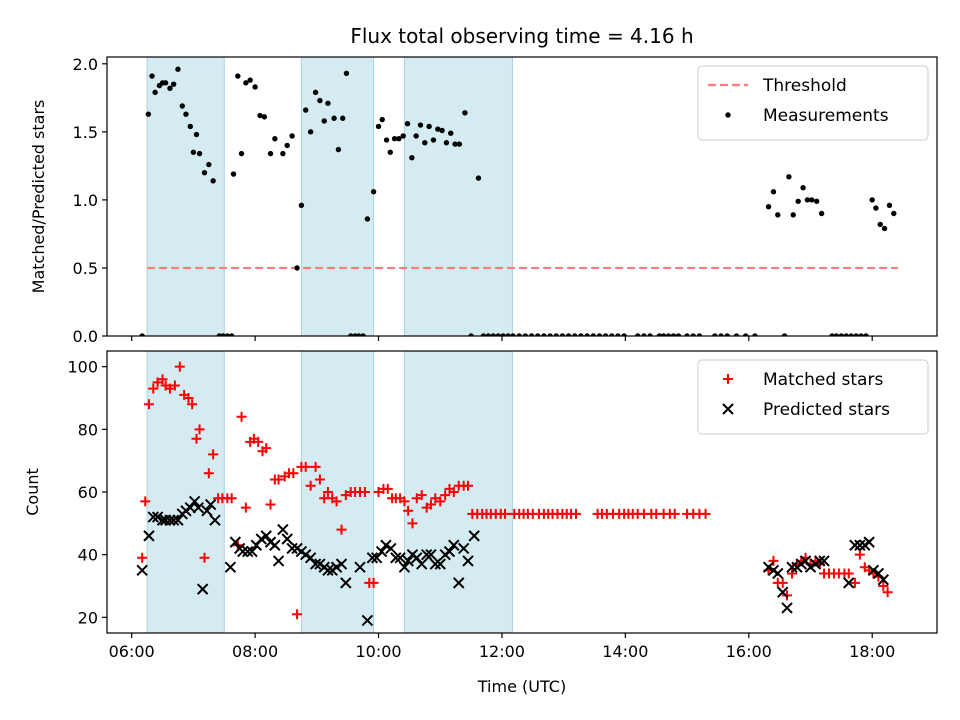 The image size is (960, 720). Describe the element at coordinates (728, 409) in the screenshot. I see `legend-predicted-swatch` at that location.